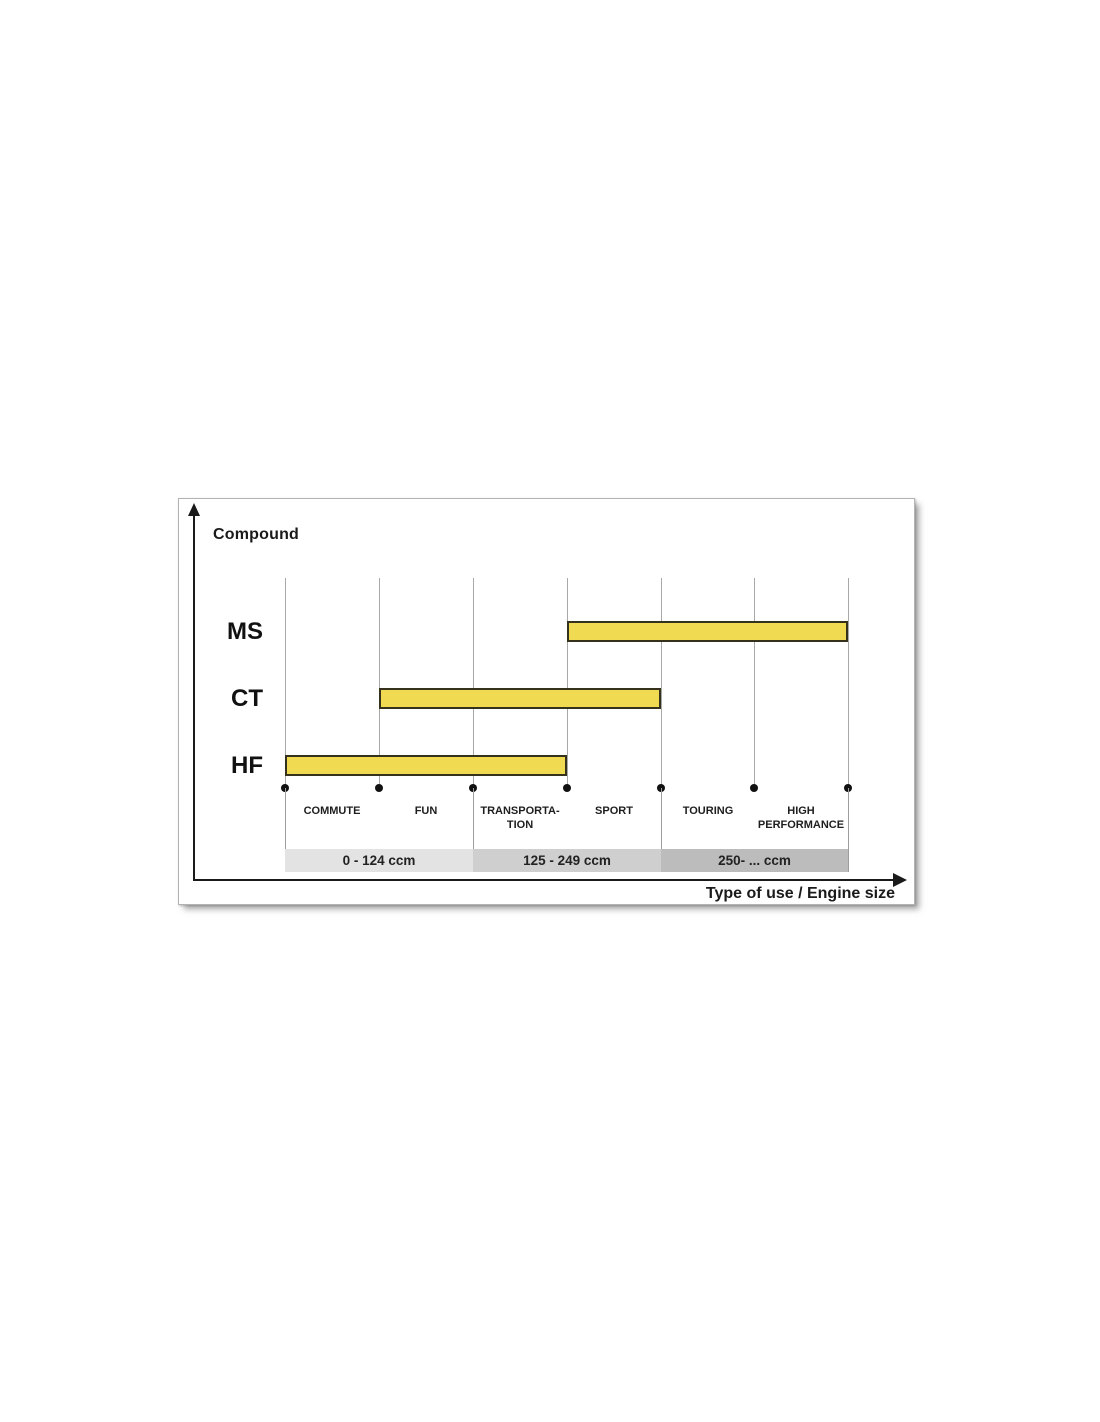  What do you see at coordinates (379, 860) in the screenshot?
I see `engine-band-0-124: 0 - 124 ccm` at bounding box center [379, 860].